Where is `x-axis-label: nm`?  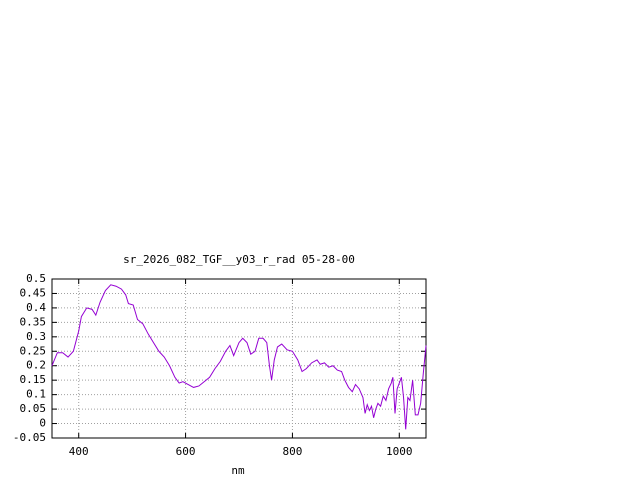
x-axis-label: nm is located at coordinates (238, 470).